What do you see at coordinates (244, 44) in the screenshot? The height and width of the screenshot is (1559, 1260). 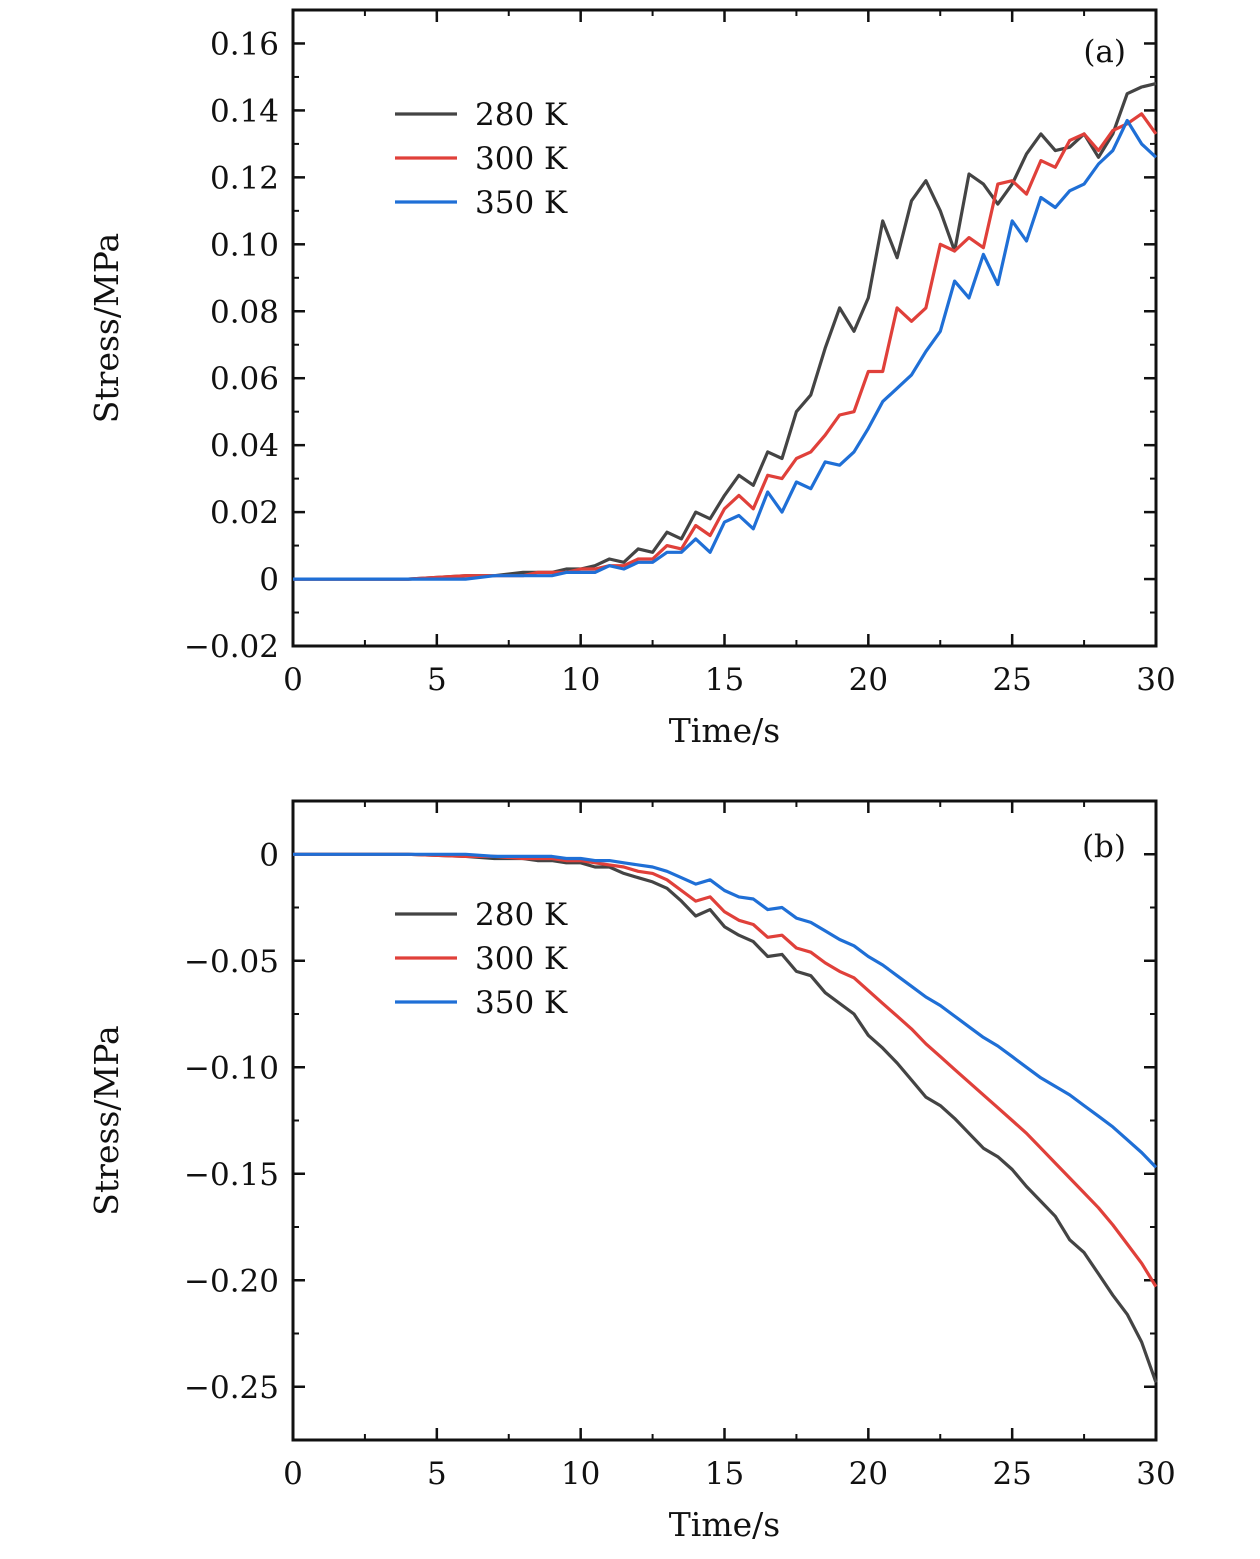 I see `y-tick-label: 0.16` at bounding box center [244, 44].